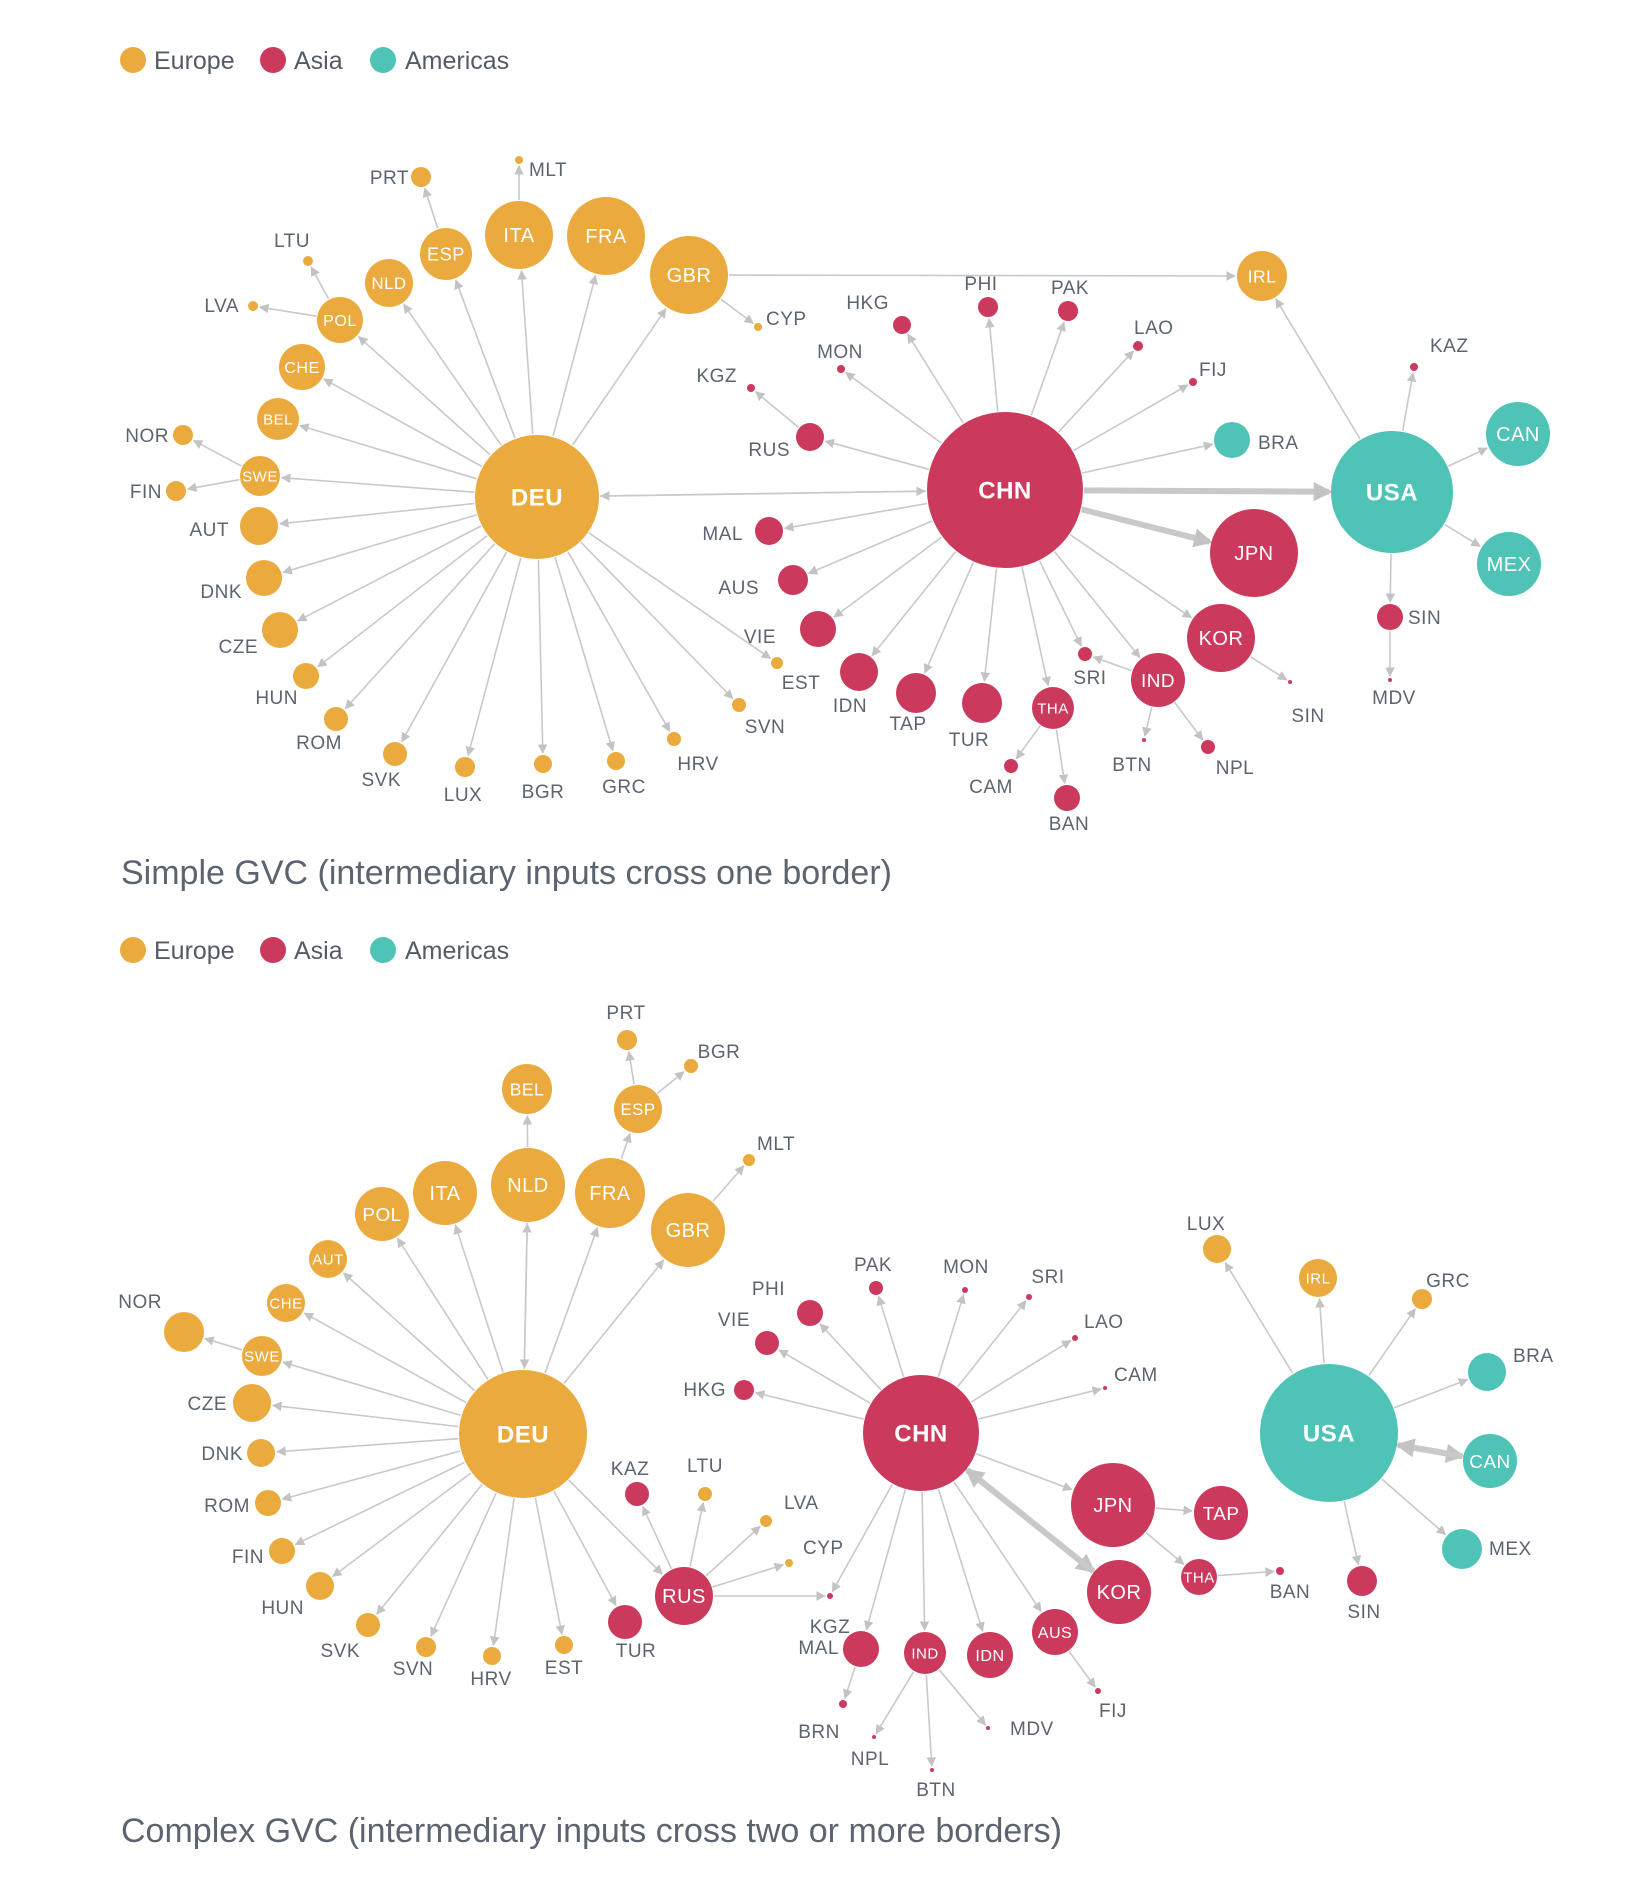  I want to click on node-lao: LAO, so click(1153, 334).